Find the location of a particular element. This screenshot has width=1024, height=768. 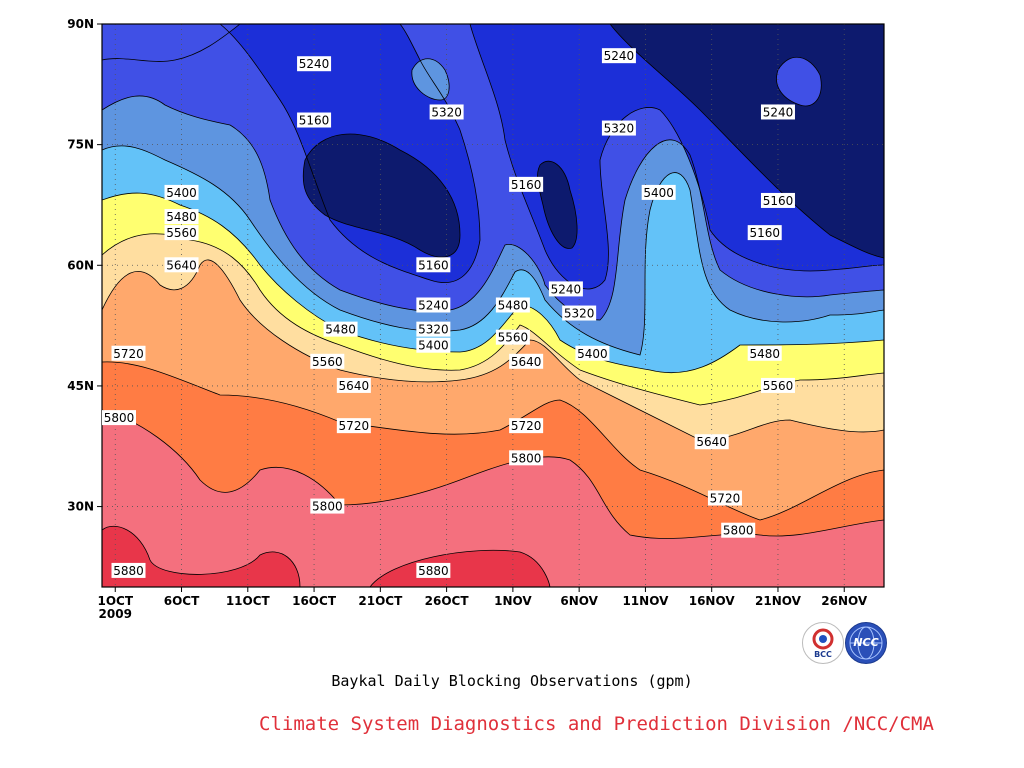

y-tick-label: 45N is located at coordinates (80, 386).